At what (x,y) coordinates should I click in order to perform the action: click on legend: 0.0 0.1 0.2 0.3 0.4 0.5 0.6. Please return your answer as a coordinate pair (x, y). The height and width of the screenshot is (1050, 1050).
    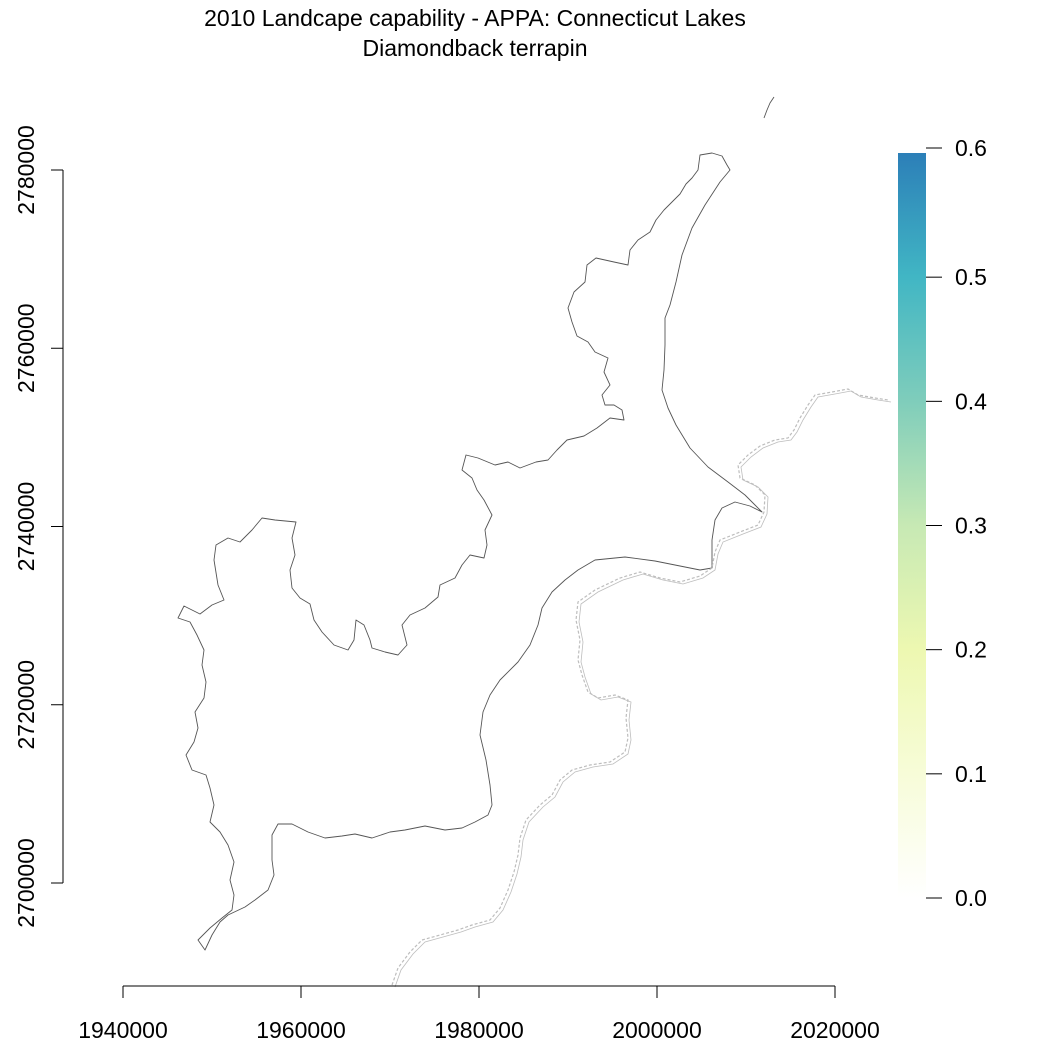
    Looking at the image, I should click on (942, 523).